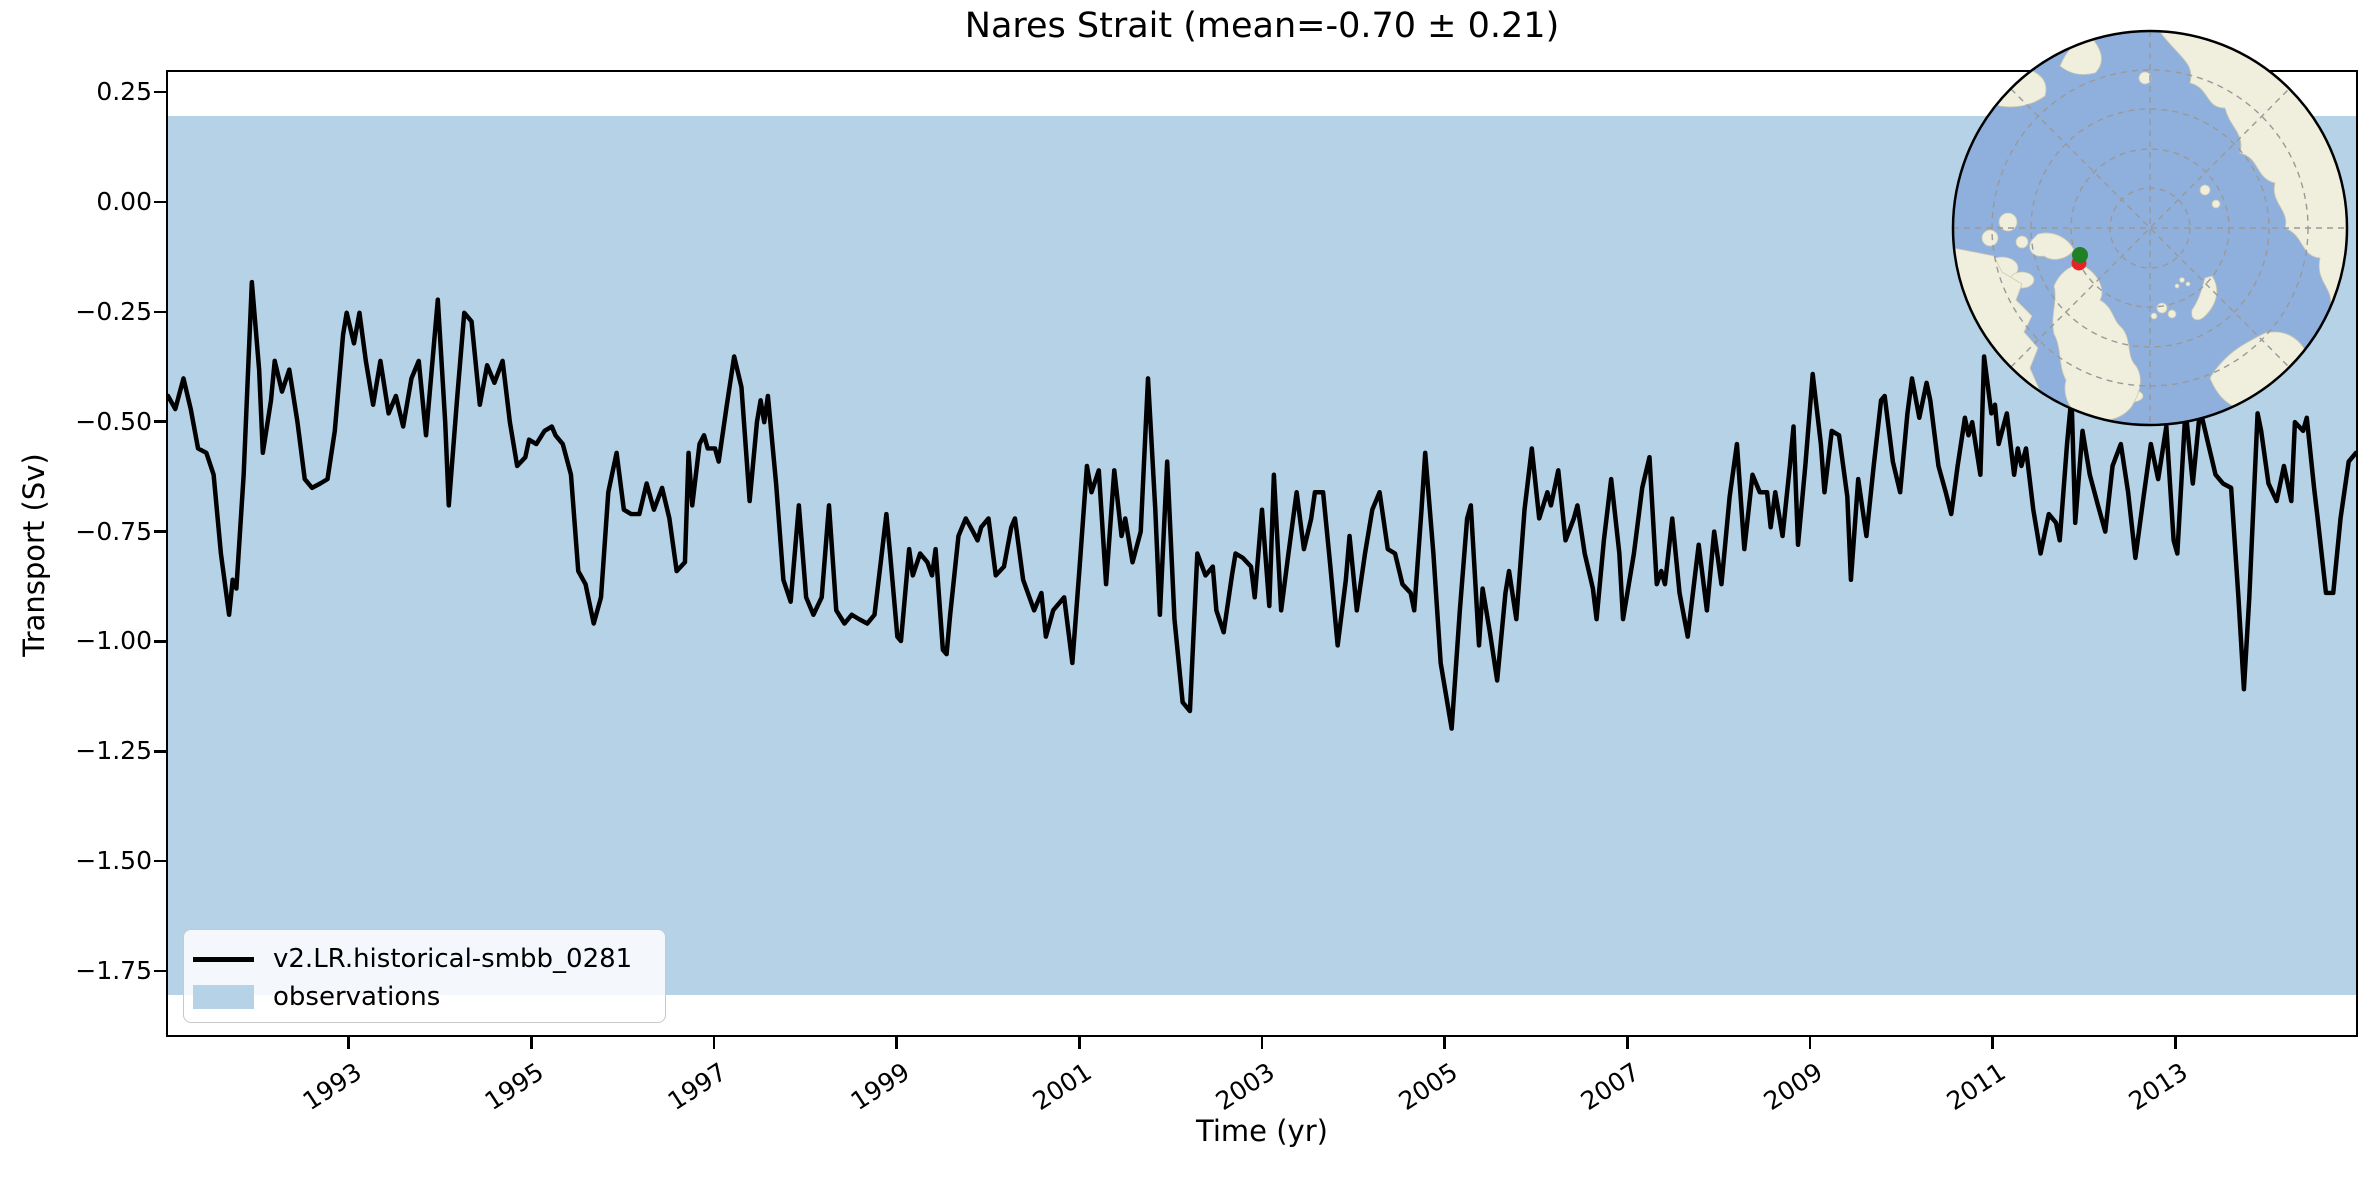 This screenshot has width=2380, height=1180. I want to click on legend: v2.LR.historical-smbb_0281 observations, so click(424, 976).